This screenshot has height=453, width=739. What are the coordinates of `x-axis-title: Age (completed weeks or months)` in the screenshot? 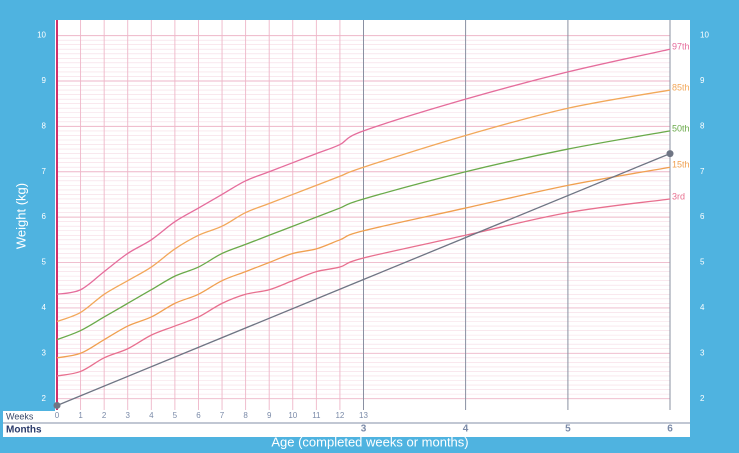 It's located at (369, 441).